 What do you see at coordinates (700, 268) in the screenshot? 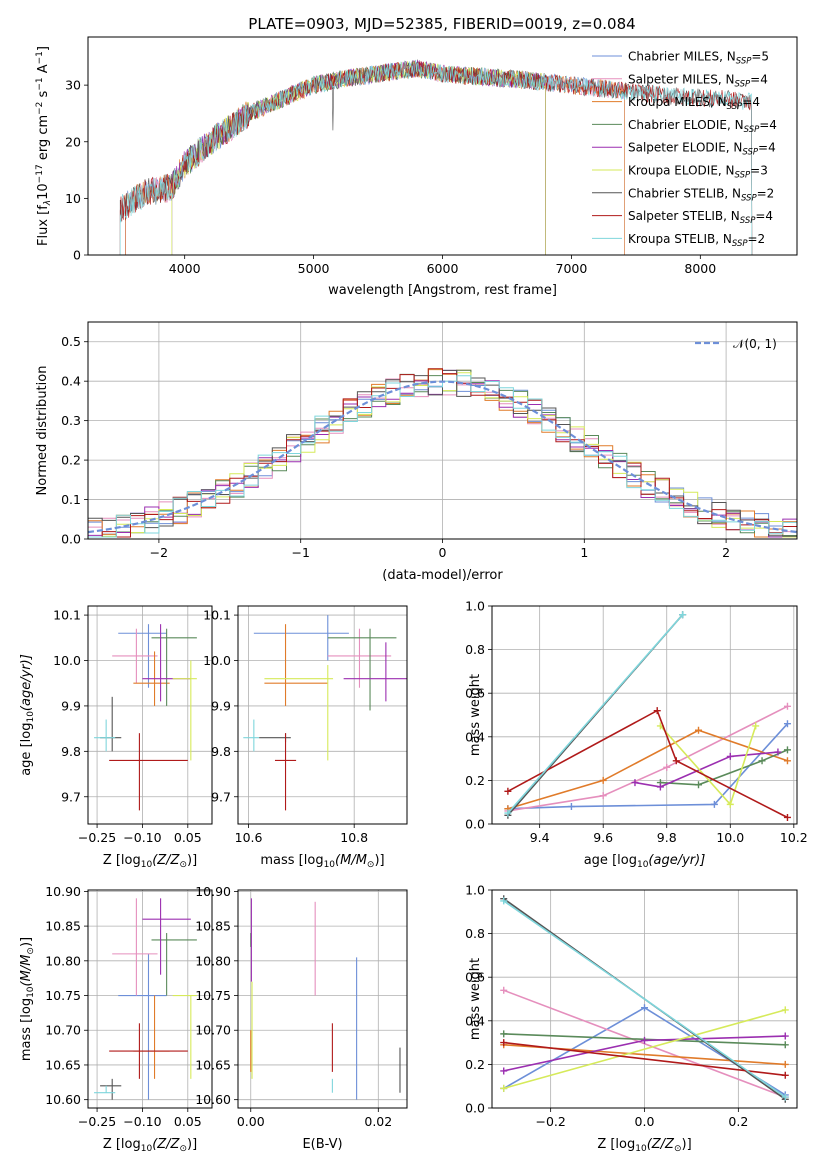
I see `spectrum-xtick-label-4: 8000` at bounding box center [700, 268].